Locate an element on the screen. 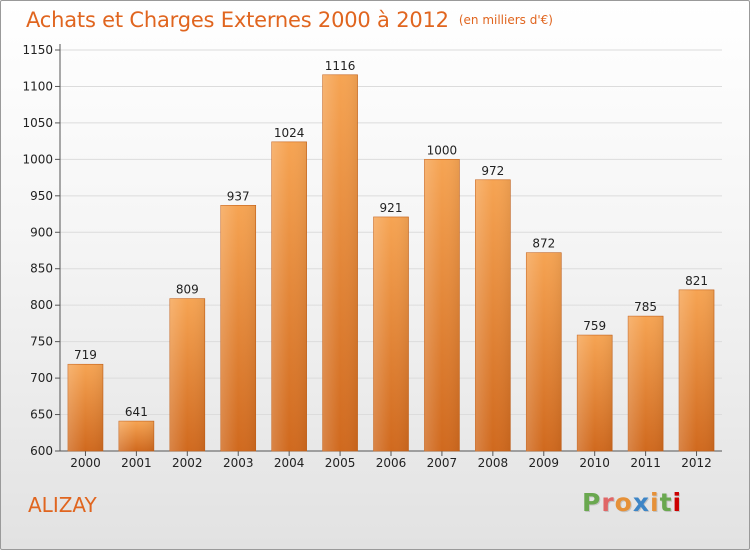 This screenshot has height=550, width=750. logo-letter: t is located at coordinates (666, 502).